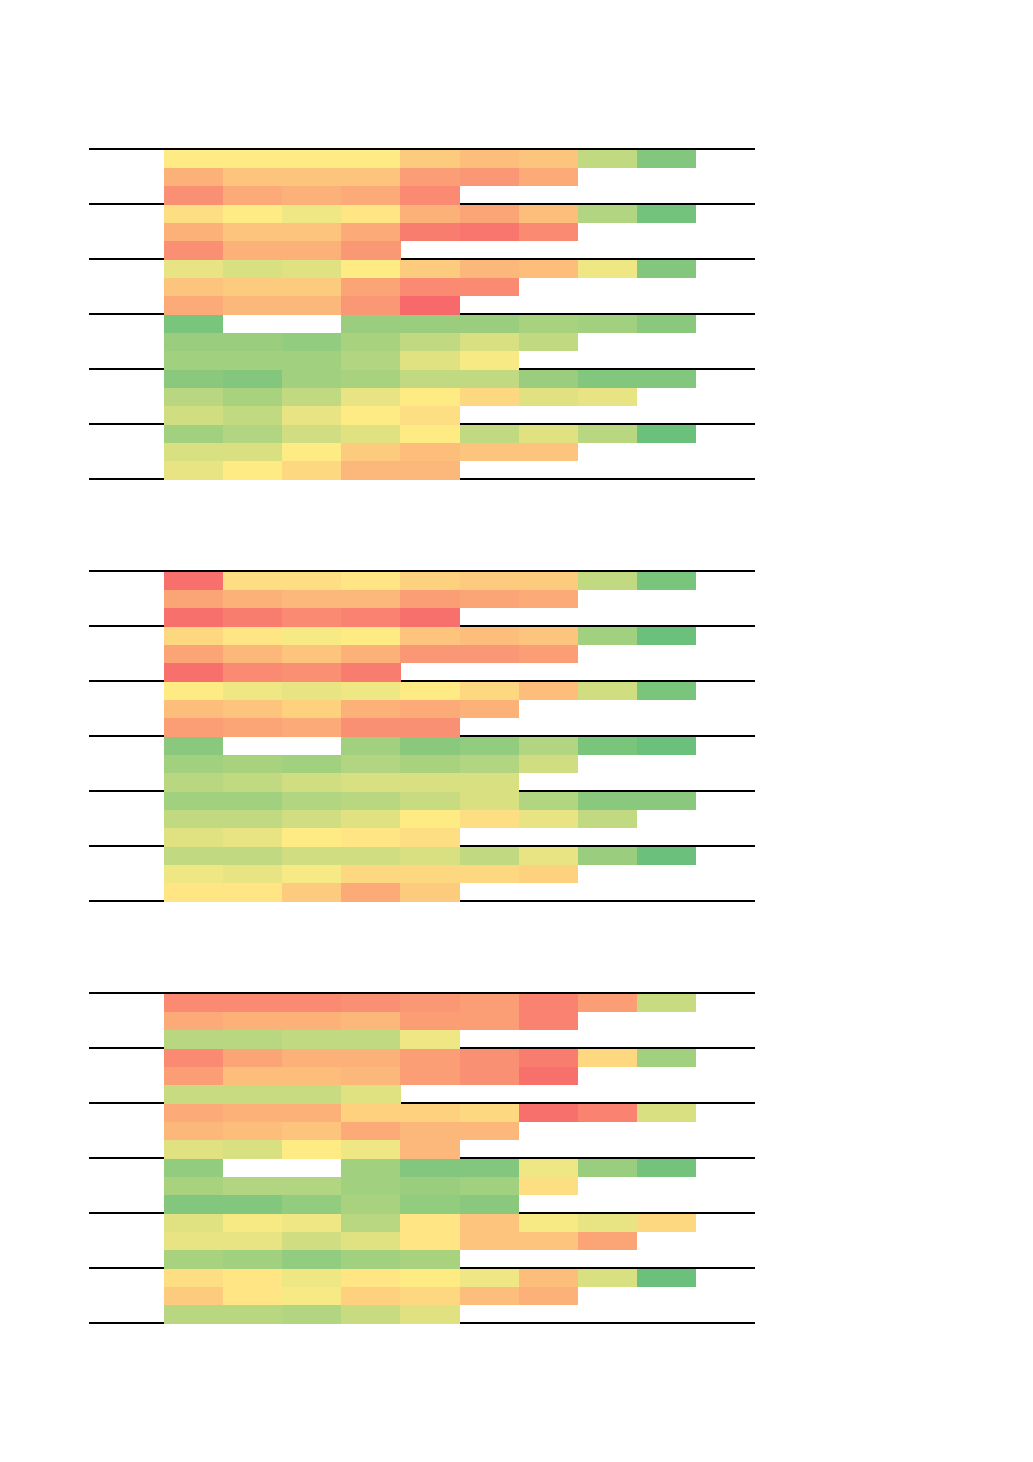 The image size is (1033, 1462). What do you see at coordinates (422, 993) in the screenshot?
I see `group-divider-line` at bounding box center [422, 993].